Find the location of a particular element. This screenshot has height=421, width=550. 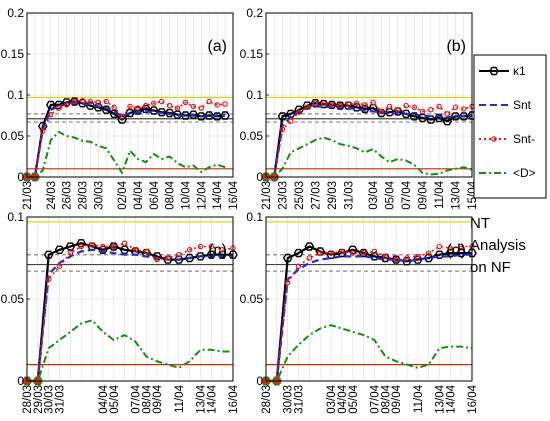

y-tick-label: 0.15 is located at coordinates (13, 54).